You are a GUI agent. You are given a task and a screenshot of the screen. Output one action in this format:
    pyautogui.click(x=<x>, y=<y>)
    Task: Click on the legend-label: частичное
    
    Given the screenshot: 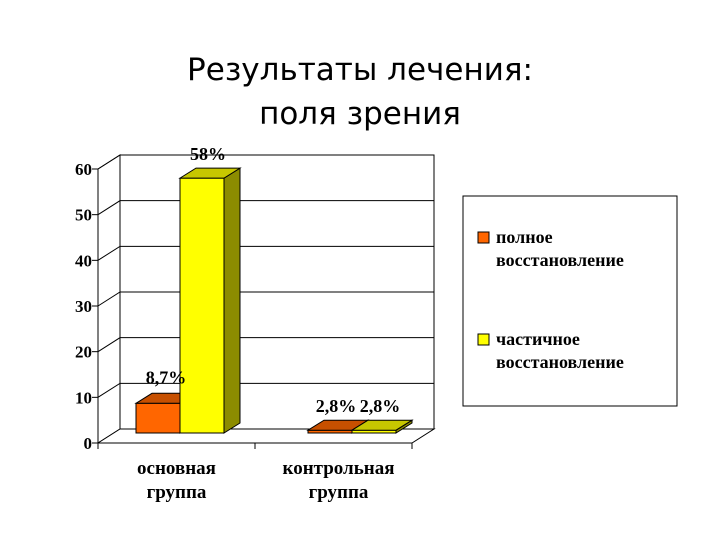 What is the action you would take?
    pyautogui.click(x=538, y=339)
    